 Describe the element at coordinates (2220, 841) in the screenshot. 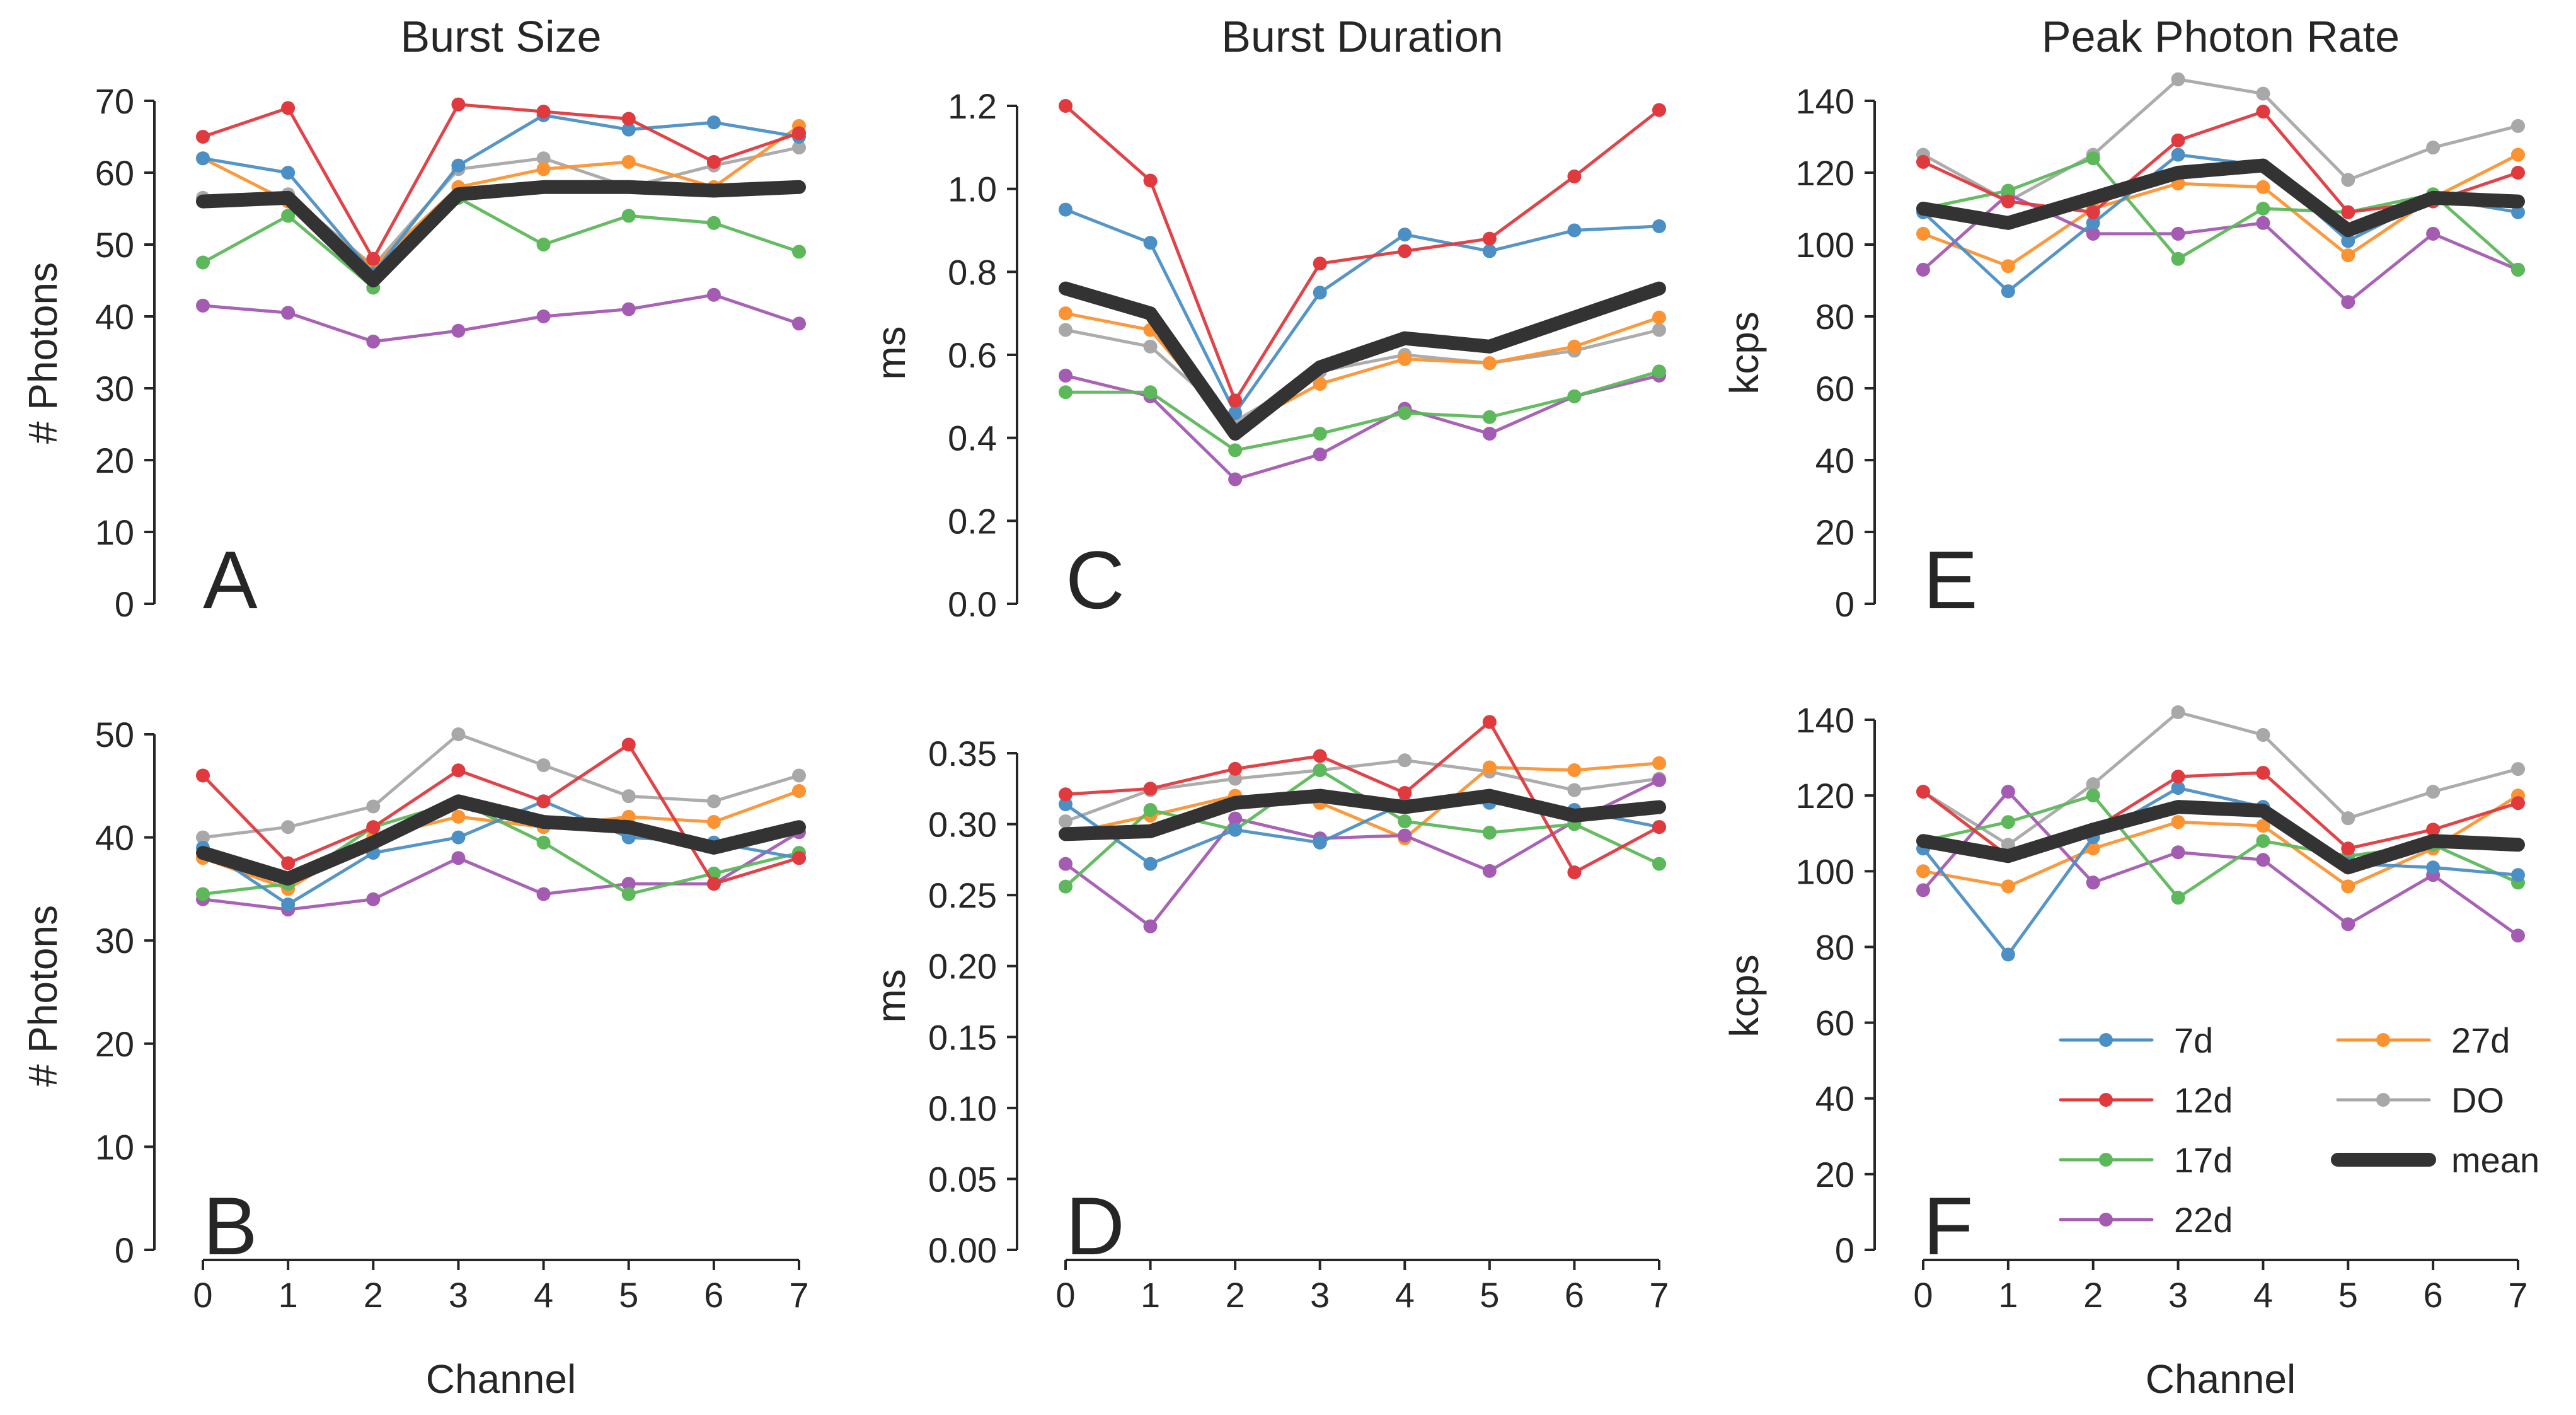

I see `series-line-27d` at that location.